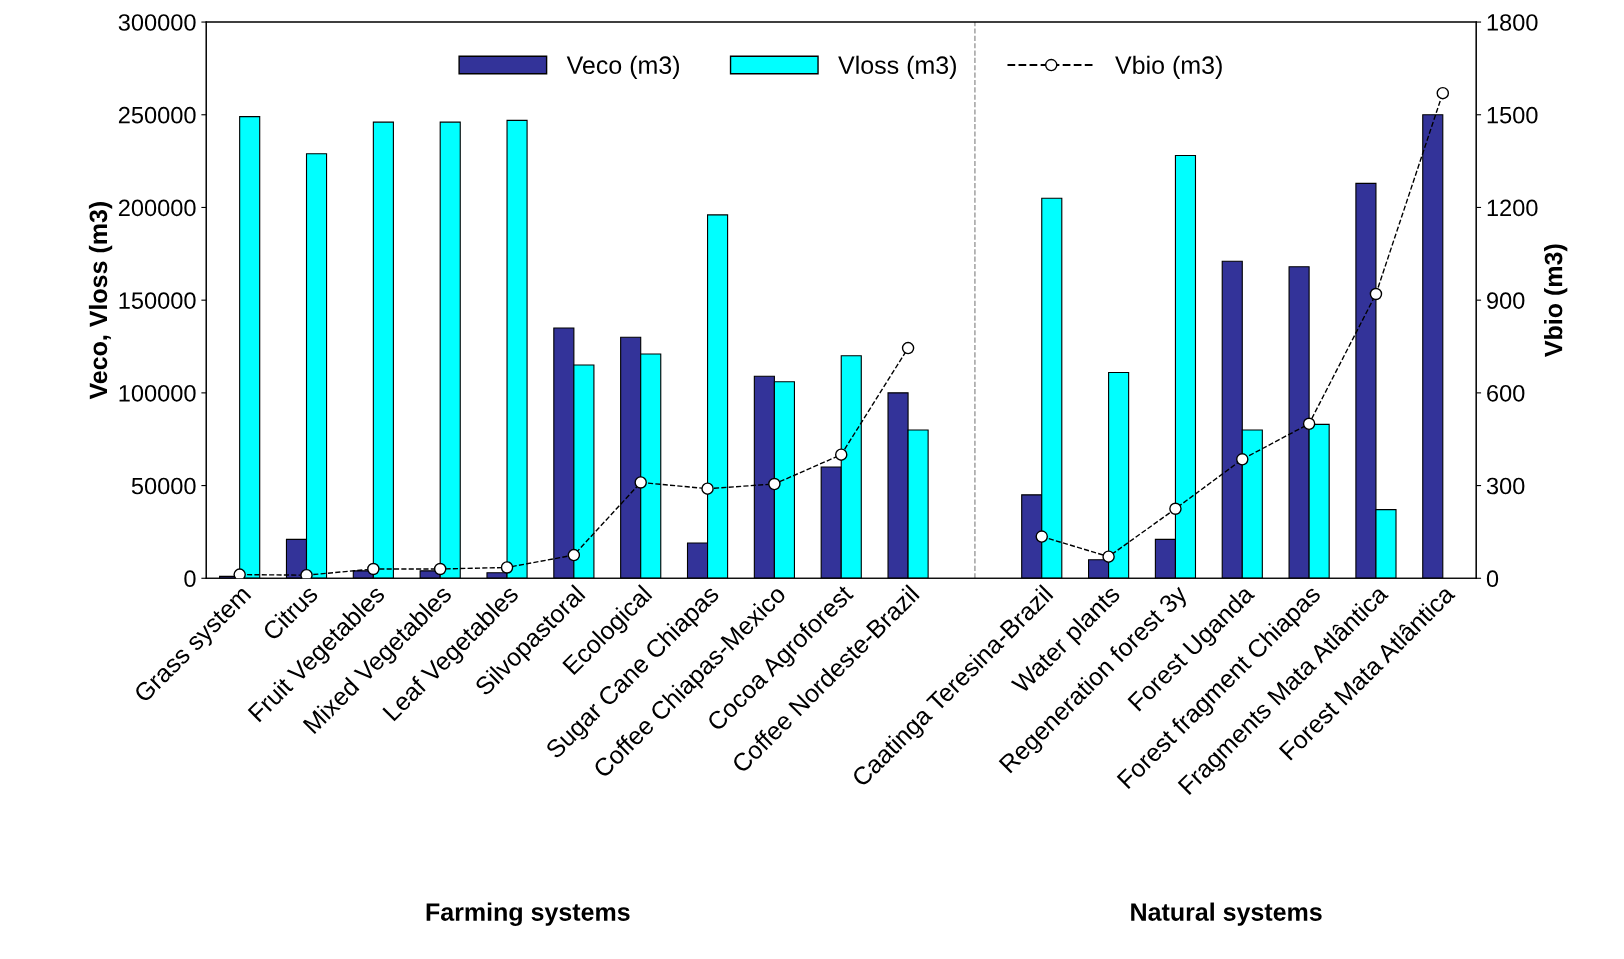 Image resolution: width=1624 pixels, height=959 pixels. What do you see at coordinates (1492, 579) in the screenshot?
I see `y2-tick-label: 0` at bounding box center [1492, 579].